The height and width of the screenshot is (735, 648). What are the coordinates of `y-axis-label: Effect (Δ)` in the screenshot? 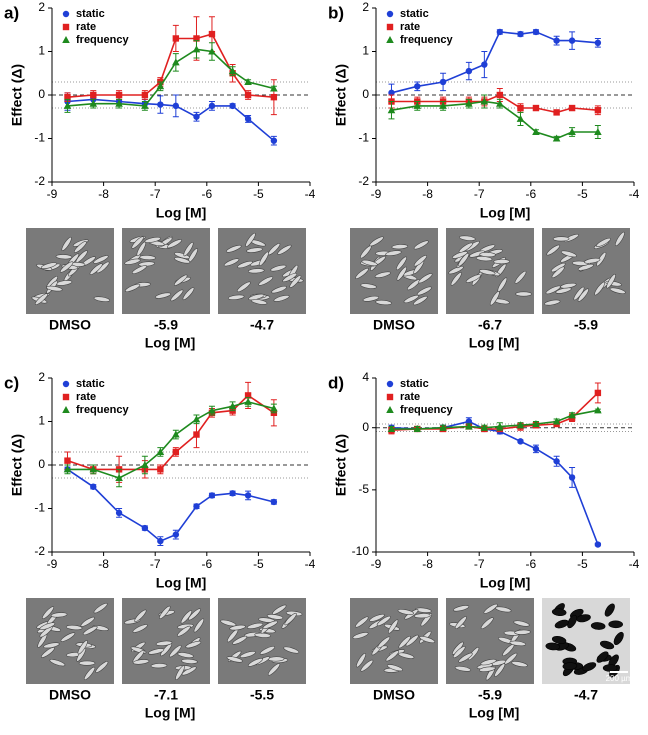 It's located at (17, 95).